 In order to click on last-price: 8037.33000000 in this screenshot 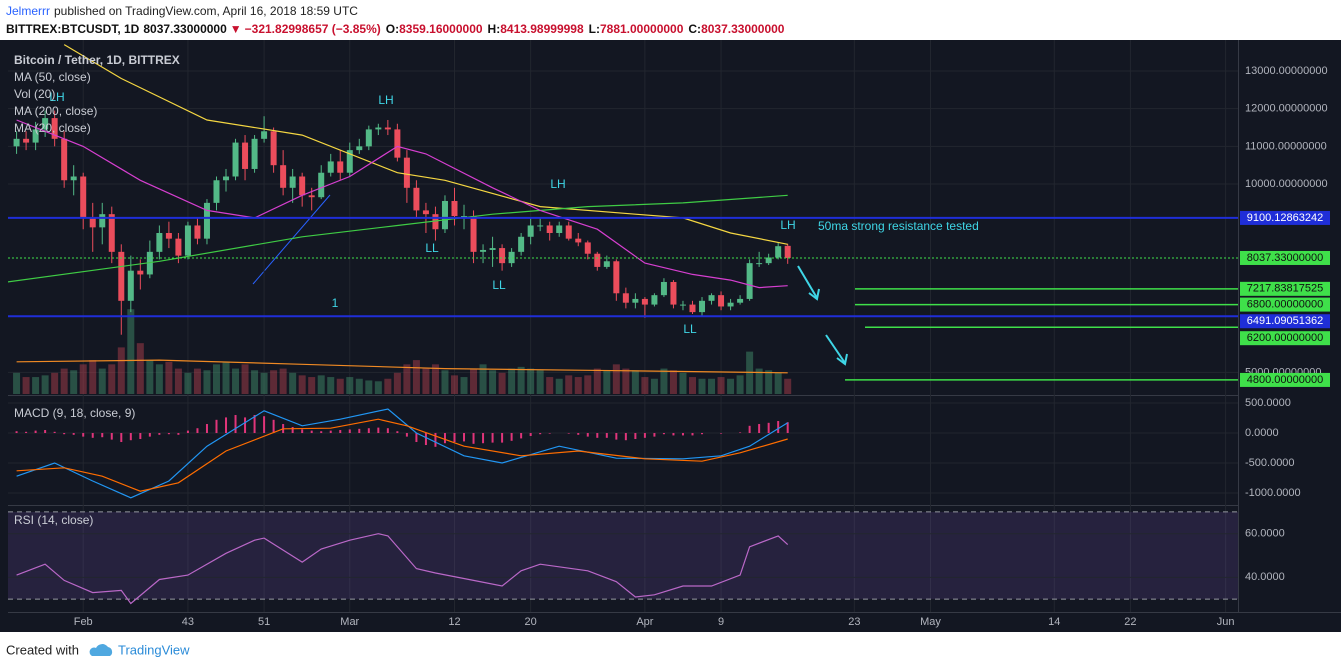, I will do `click(185, 29)`.